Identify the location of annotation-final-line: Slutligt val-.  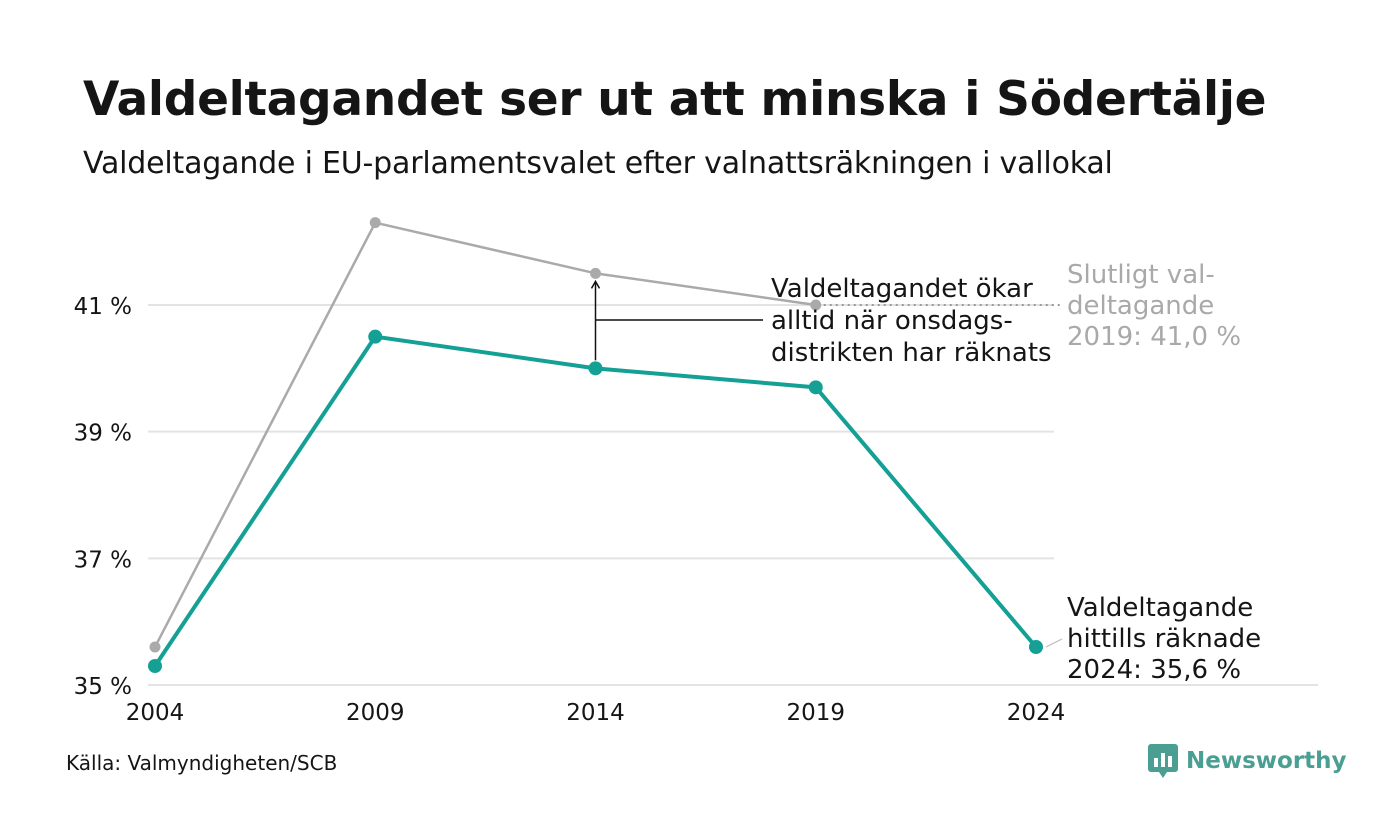
(1141, 275).